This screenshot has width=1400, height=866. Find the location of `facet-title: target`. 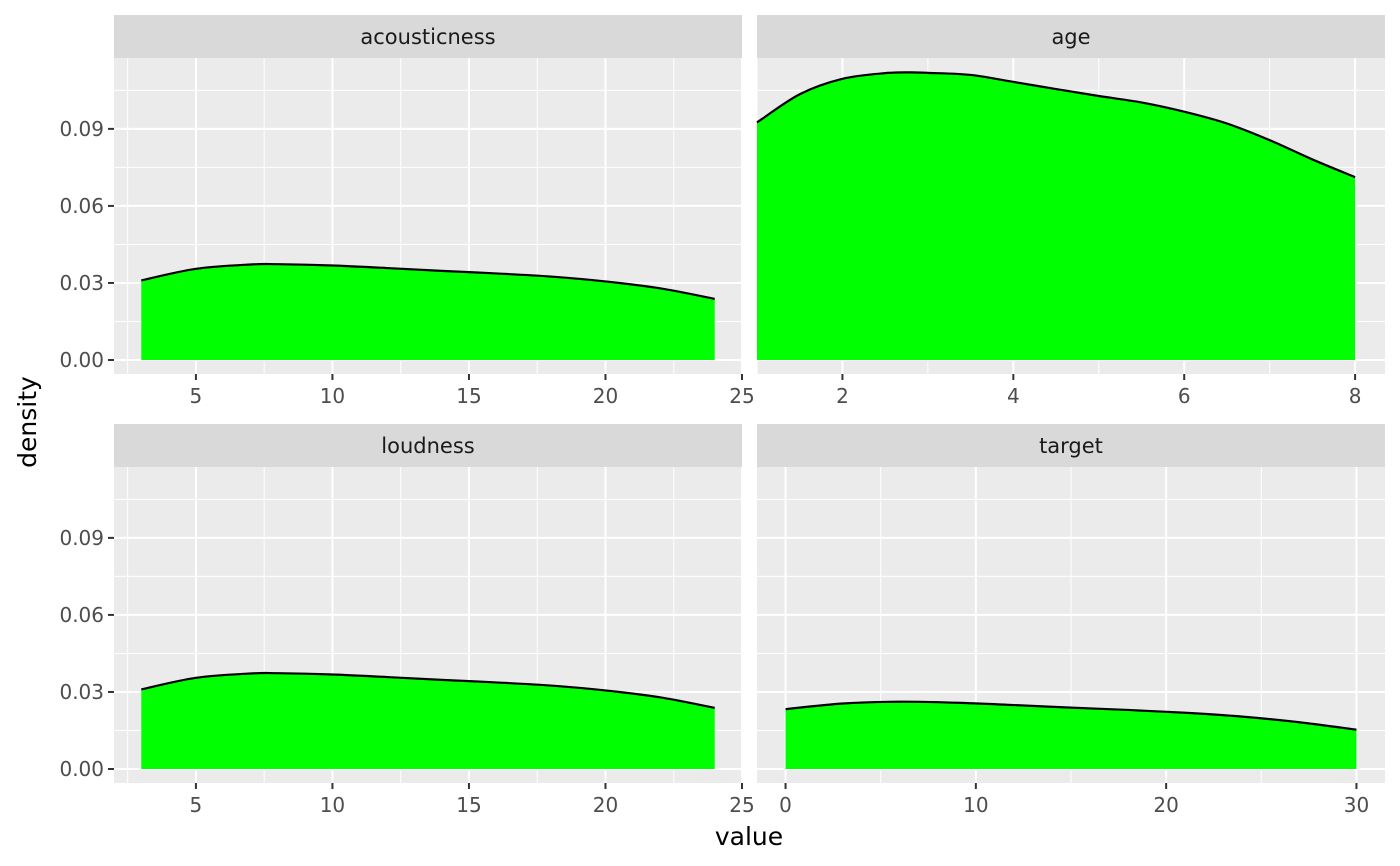

facet-title: target is located at coordinates (1071, 446).